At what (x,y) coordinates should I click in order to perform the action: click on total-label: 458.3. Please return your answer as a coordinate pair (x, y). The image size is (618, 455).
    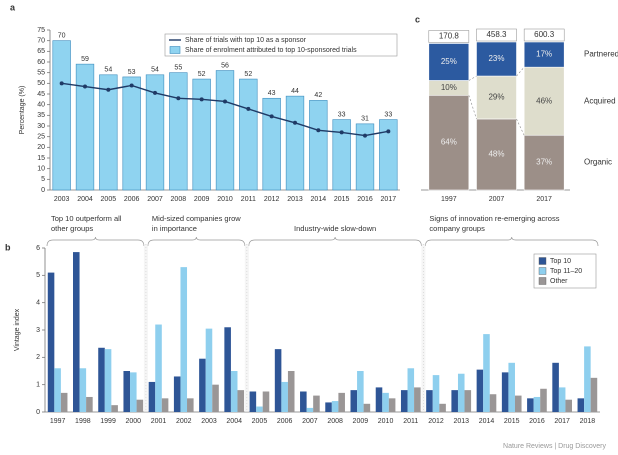
    Looking at the image, I should click on (496, 34).